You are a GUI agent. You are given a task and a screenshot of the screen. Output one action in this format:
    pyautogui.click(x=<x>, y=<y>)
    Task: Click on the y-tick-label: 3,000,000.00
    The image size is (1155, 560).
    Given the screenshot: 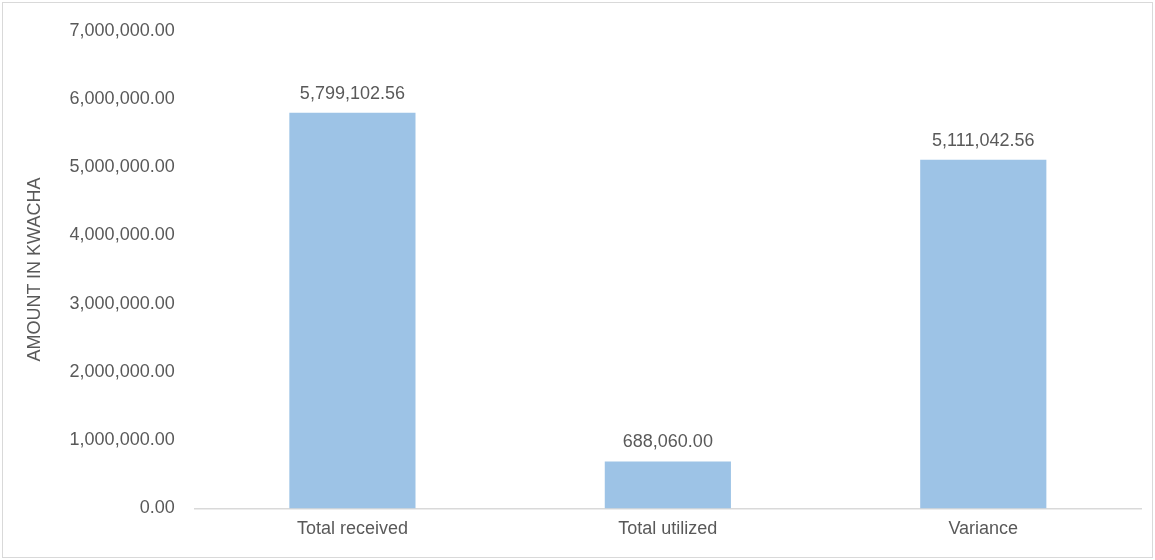 What is the action you would take?
    pyautogui.click(x=122, y=302)
    